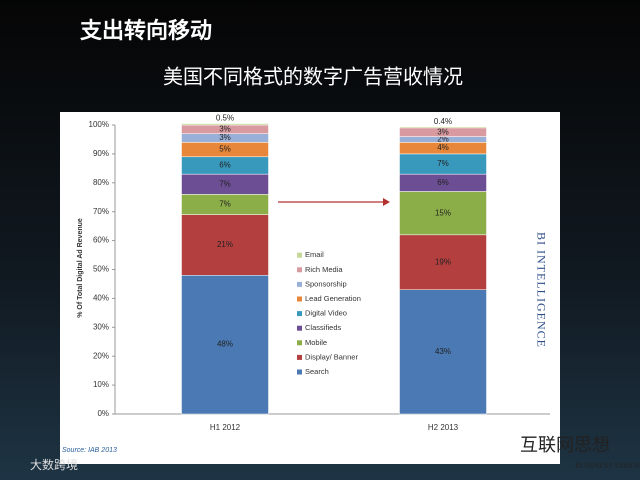  What do you see at coordinates (314, 254) in the screenshot?
I see `legend-label: Email` at bounding box center [314, 254].